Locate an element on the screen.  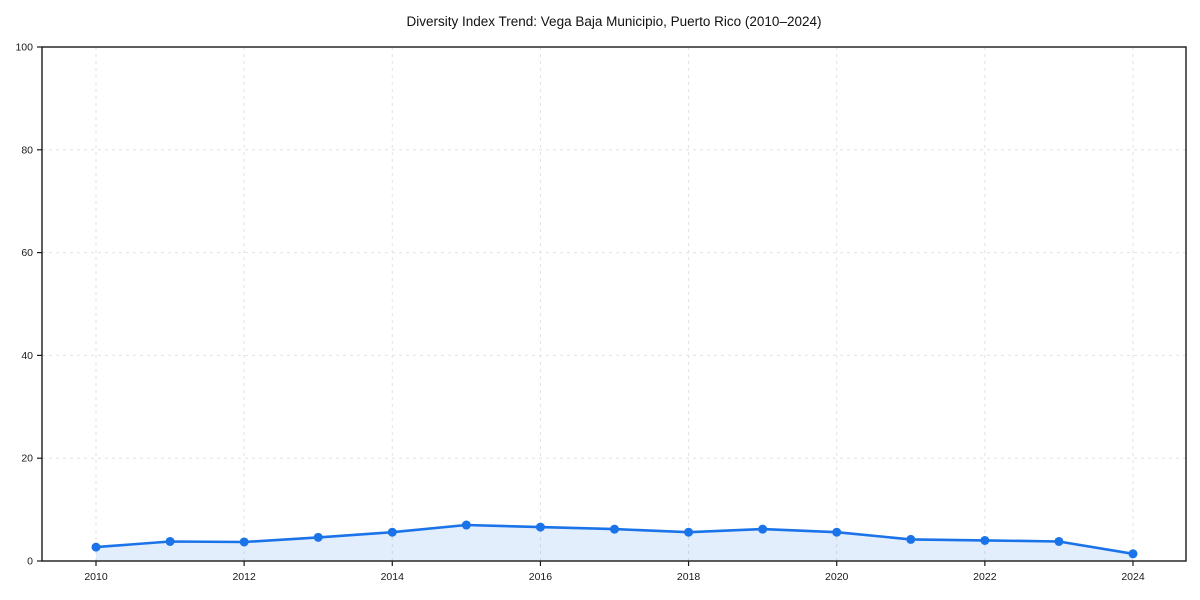
x-tick-label: 2014 is located at coordinates (393, 577).